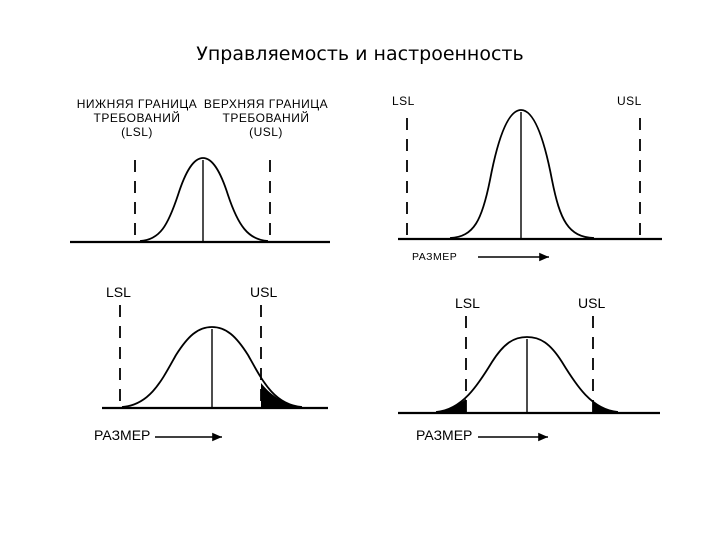  I want to click on top-right-usl-label: USL, so click(629, 101).